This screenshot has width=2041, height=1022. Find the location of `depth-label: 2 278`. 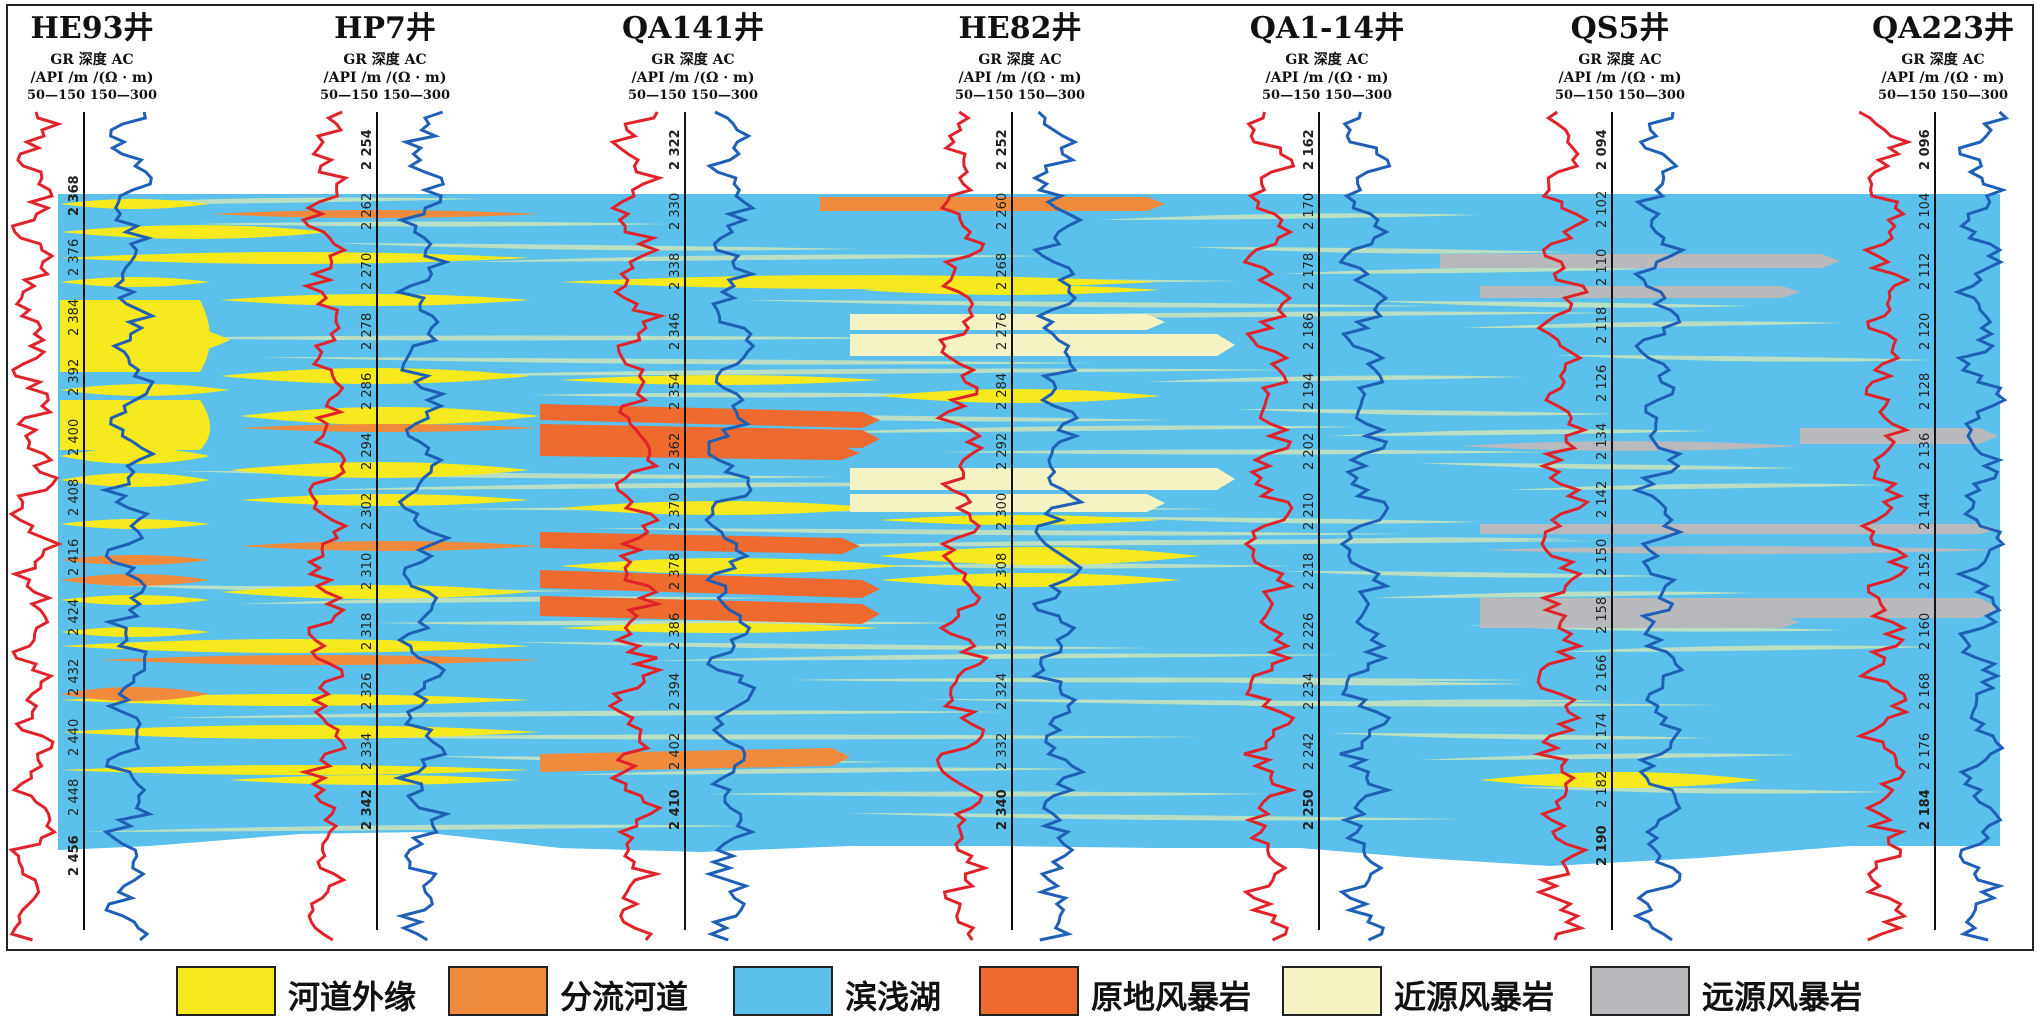

depth-label: 2 278 is located at coordinates (367, 331).